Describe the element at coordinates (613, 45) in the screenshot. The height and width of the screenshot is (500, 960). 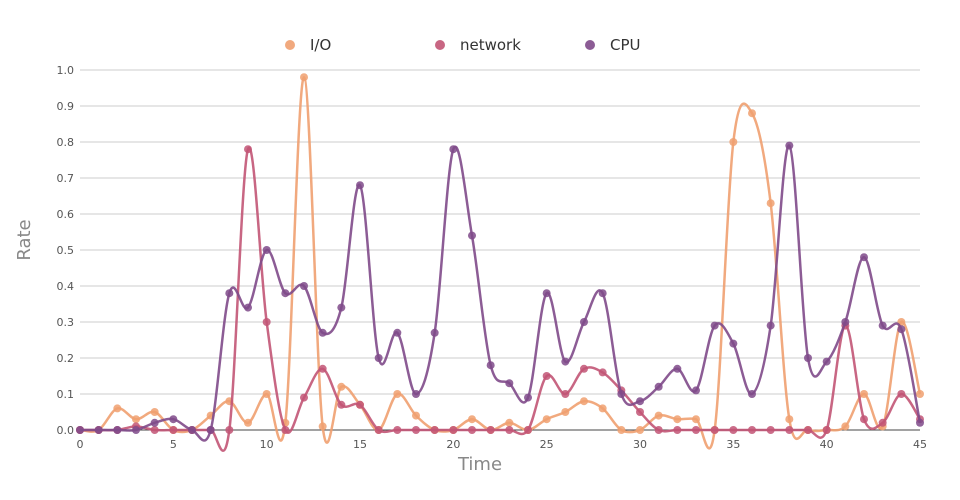
I see `legend-item: CPU` at that location.